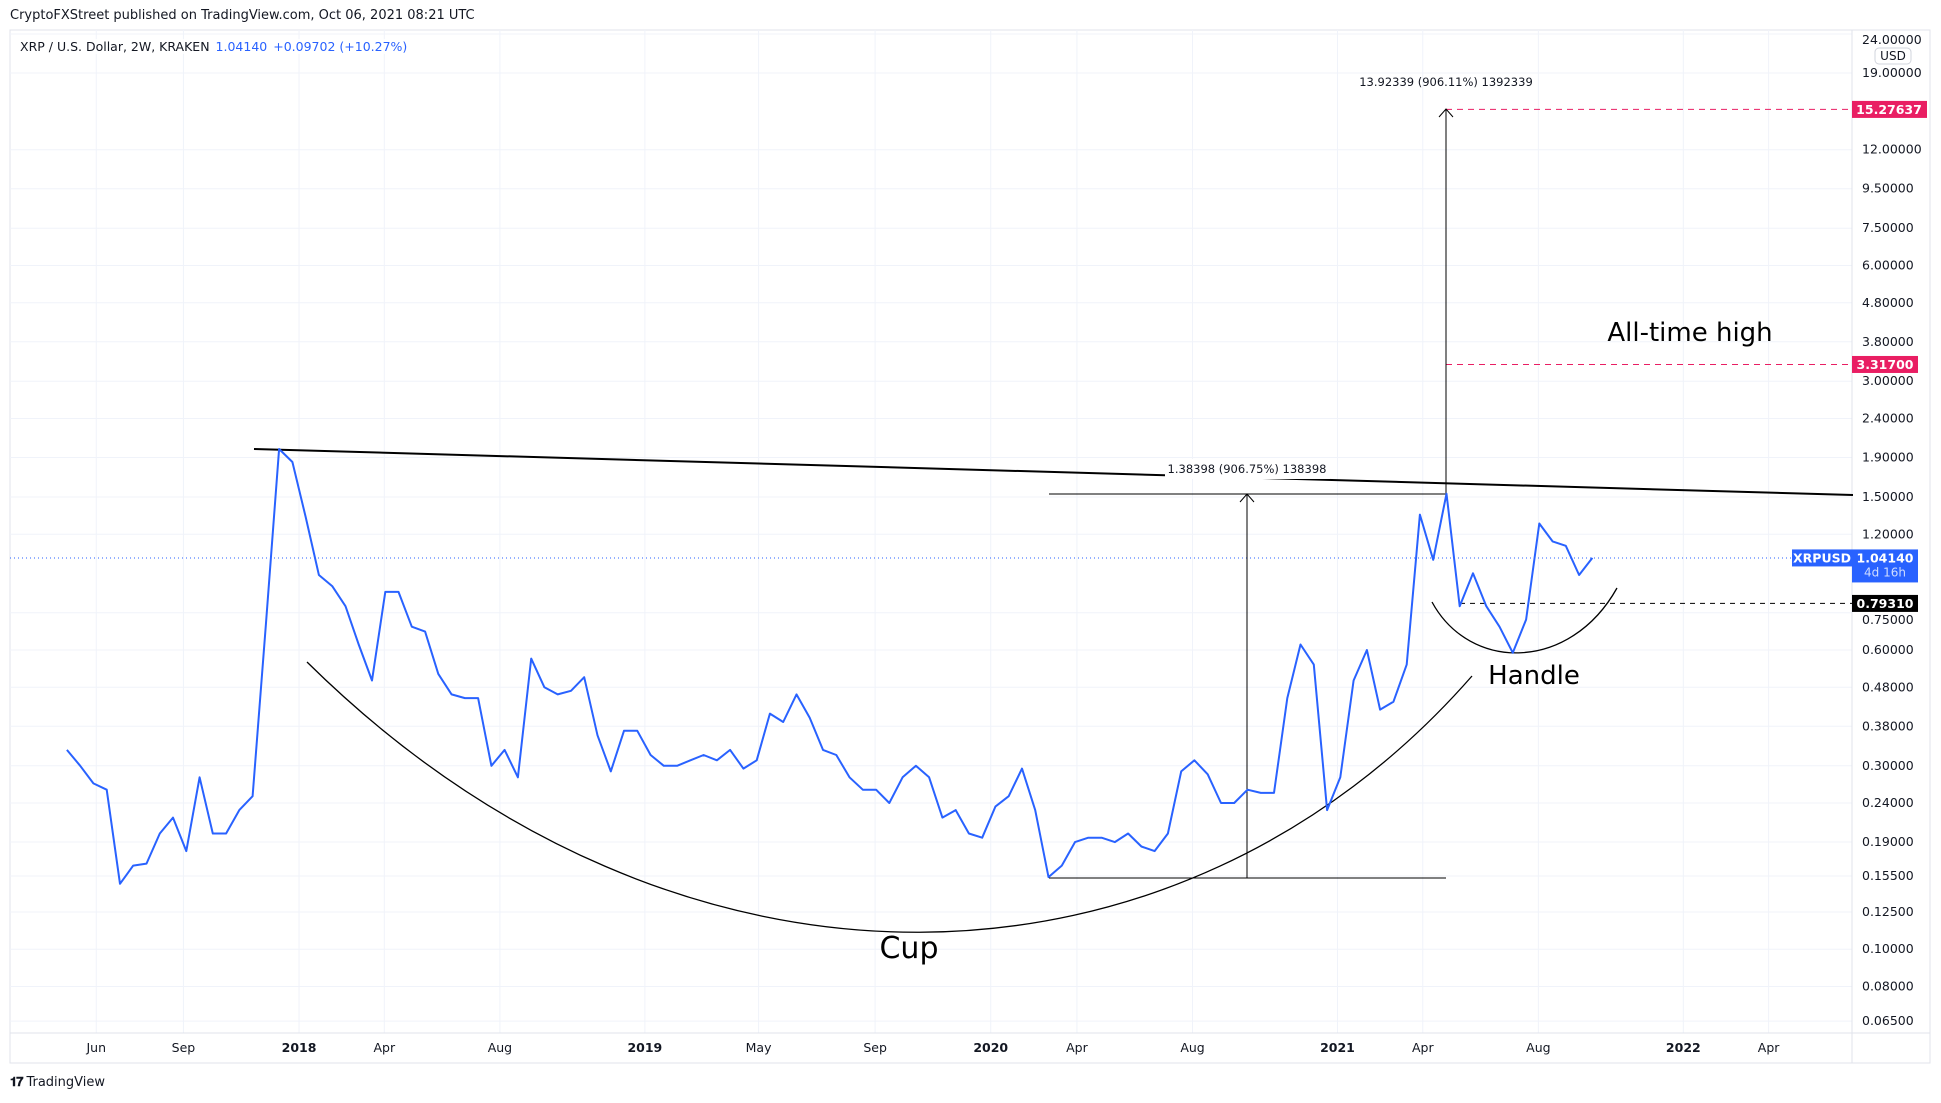  What do you see at coordinates (1534, 676) in the screenshot?
I see `handle-annotation: Handle` at bounding box center [1534, 676].